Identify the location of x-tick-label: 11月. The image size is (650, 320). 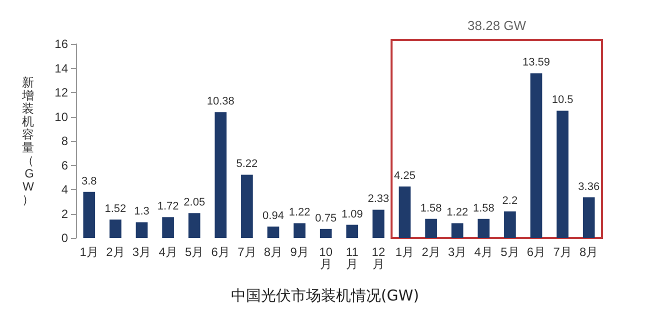
(352, 258).